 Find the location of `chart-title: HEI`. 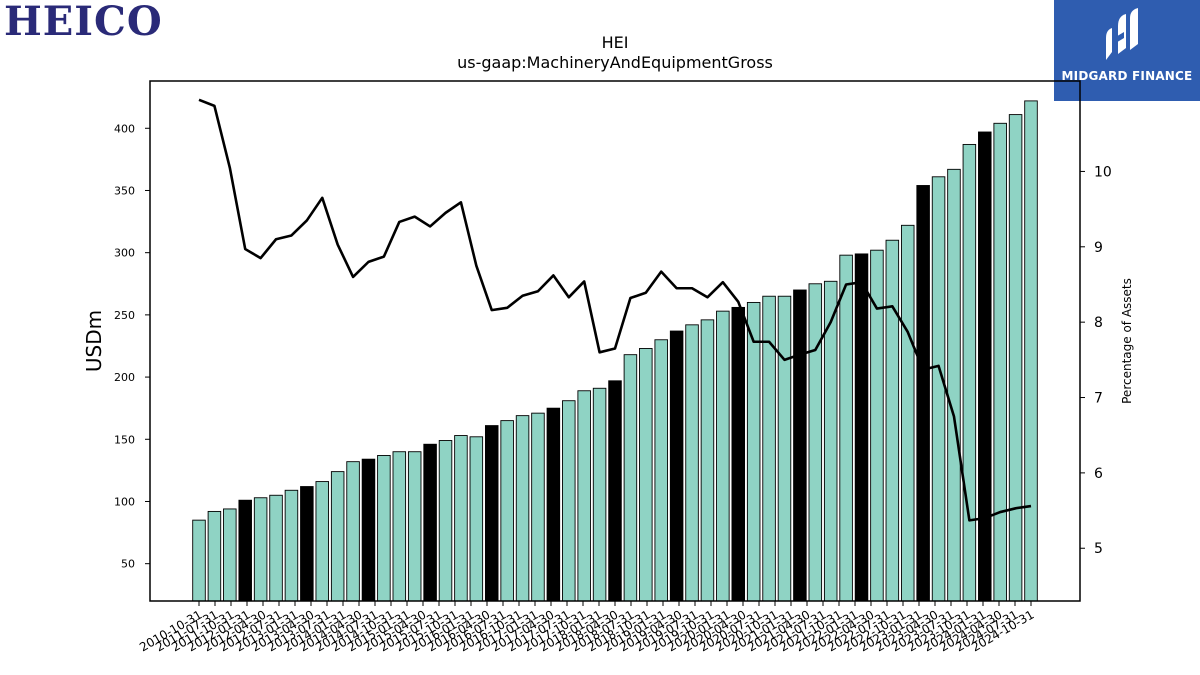

chart-title: HEI is located at coordinates (615, 42).